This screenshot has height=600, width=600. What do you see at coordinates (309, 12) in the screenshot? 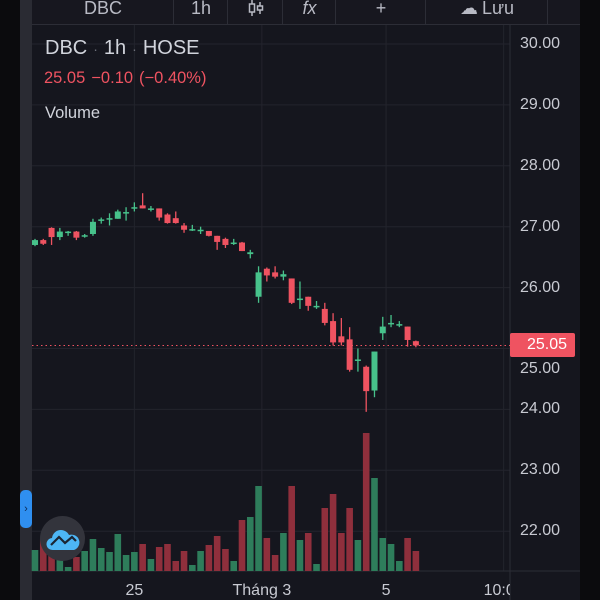
I see `indicators-button: fx` at bounding box center [309, 12].